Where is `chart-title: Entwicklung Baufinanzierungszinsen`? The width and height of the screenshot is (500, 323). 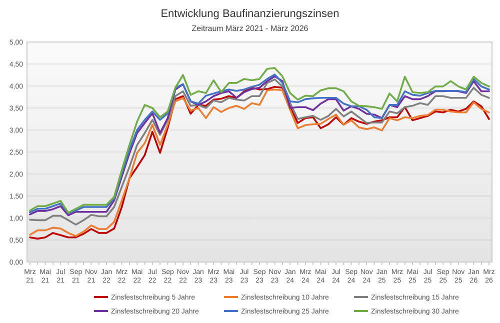 chart-title: Entwicklung Baufinanzierungszinsen is located at coordinates (250, 14).